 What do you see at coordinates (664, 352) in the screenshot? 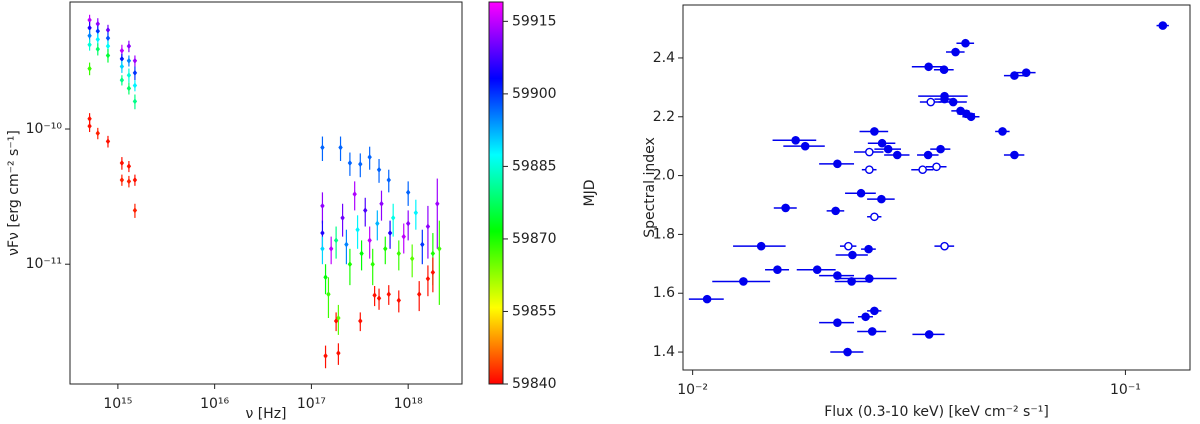
I see `y-tick-label: 1.4` at bounding box center [664, 352].